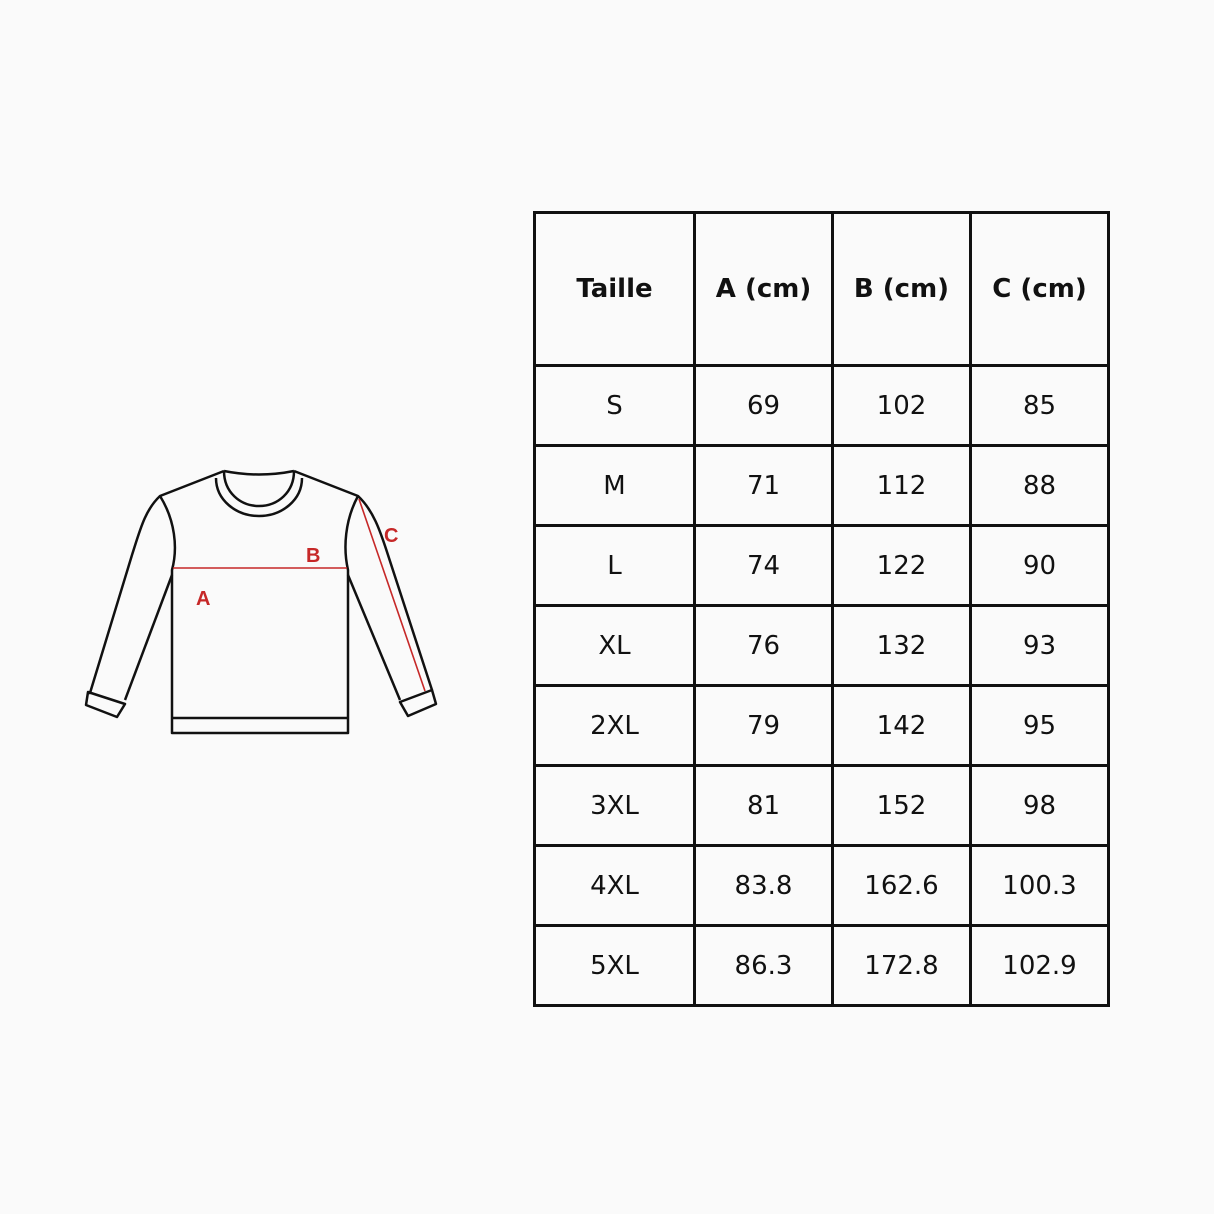 The width and height of the screenshot is (1214, 1214). I want to click on table-row: L 74 122 90, so click(821, 565).